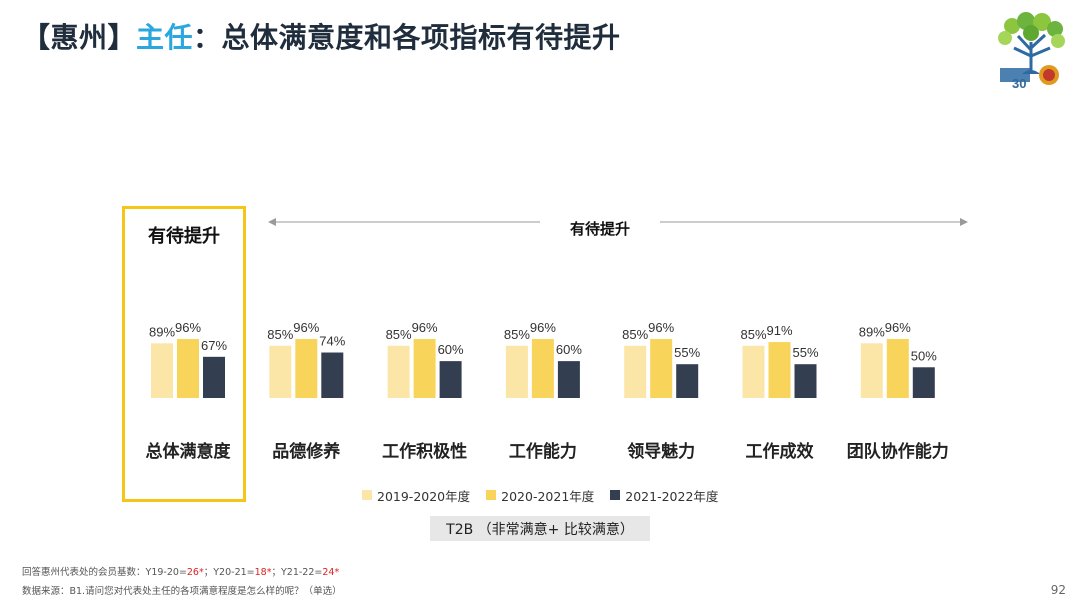  I want to click on legend-label-2021: 2021-2022年度, so click(672, 496).